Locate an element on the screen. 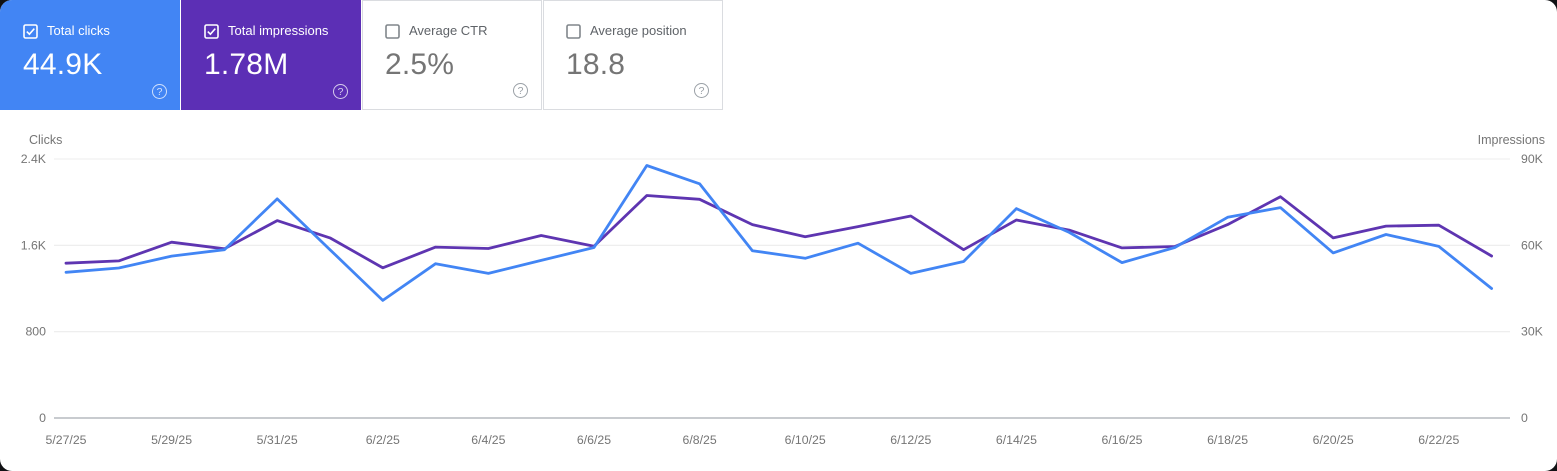  card-label: Average CTR is located at coordinates (448, 30).